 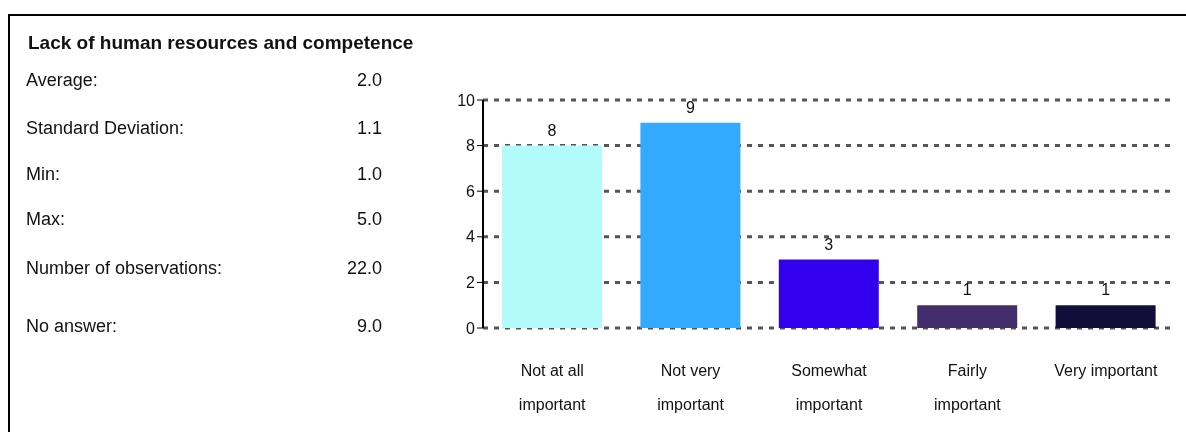 I want to click on text: Average: 2.0, so click(x=204, y=80).